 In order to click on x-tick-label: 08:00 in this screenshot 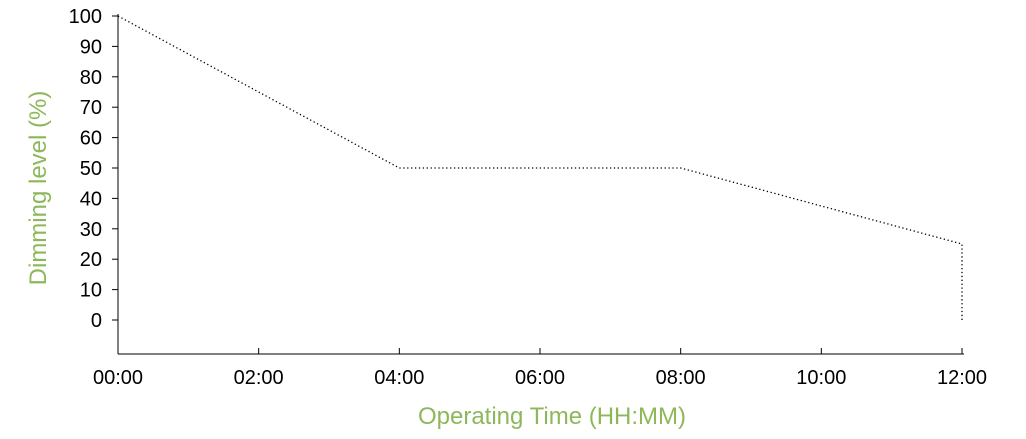, I will do `click(681, 378)`.